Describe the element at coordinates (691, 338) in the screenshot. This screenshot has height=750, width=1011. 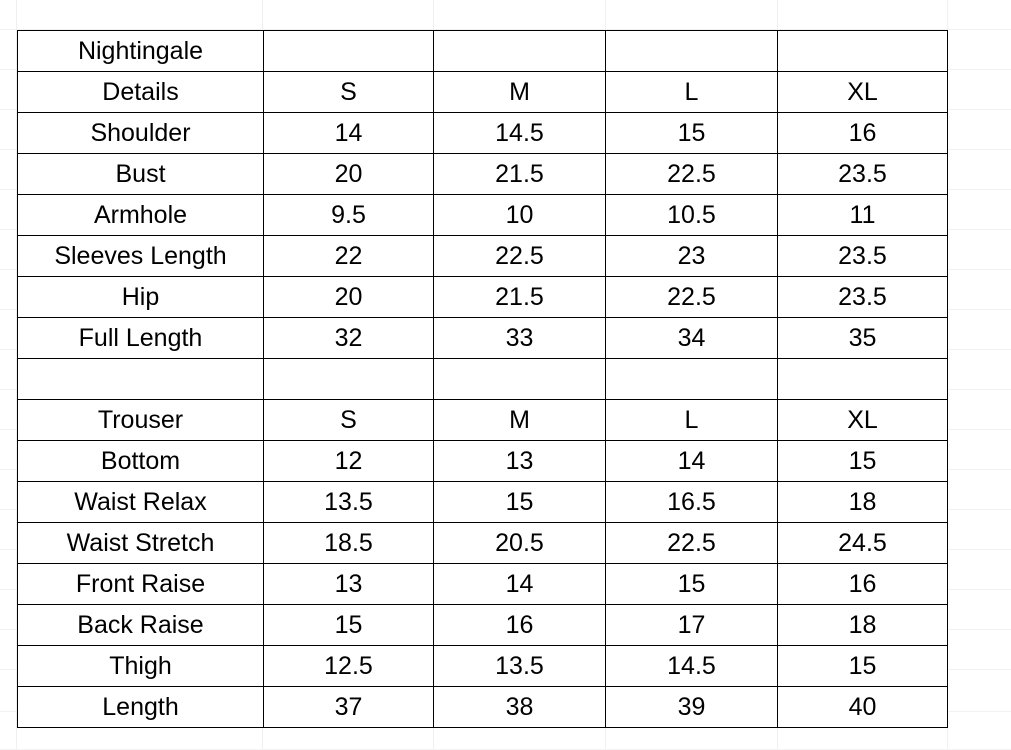
I see `measurement-value-cell: 34` at that location.